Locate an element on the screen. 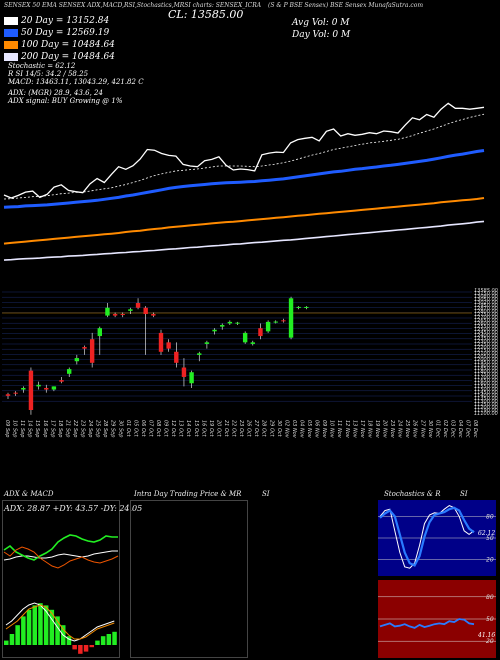  price-tick-label: 11250.00 is located at coordinates (486, 405).